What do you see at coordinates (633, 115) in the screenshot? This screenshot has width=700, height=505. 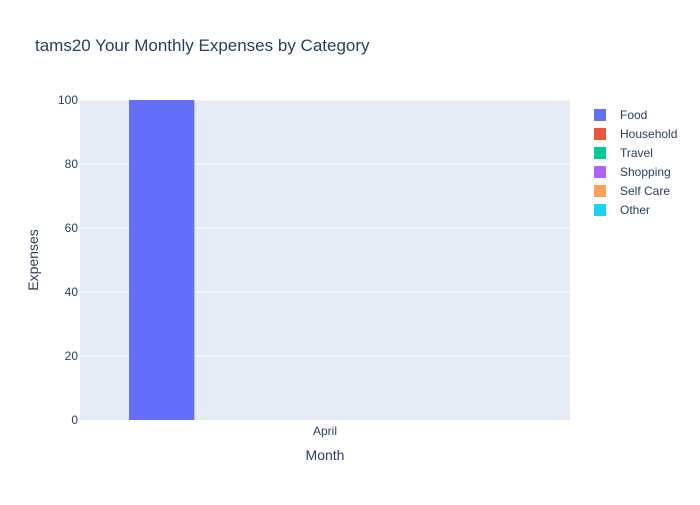 I see `legend-label: Food` at bounding box center [633, 115].